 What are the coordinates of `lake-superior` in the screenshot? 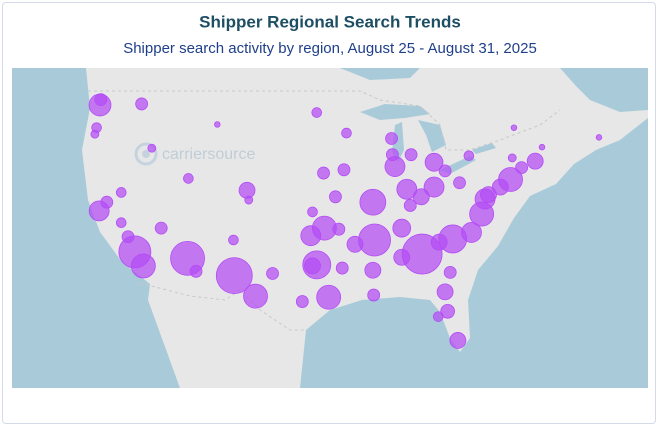 It's located at (395, 112).